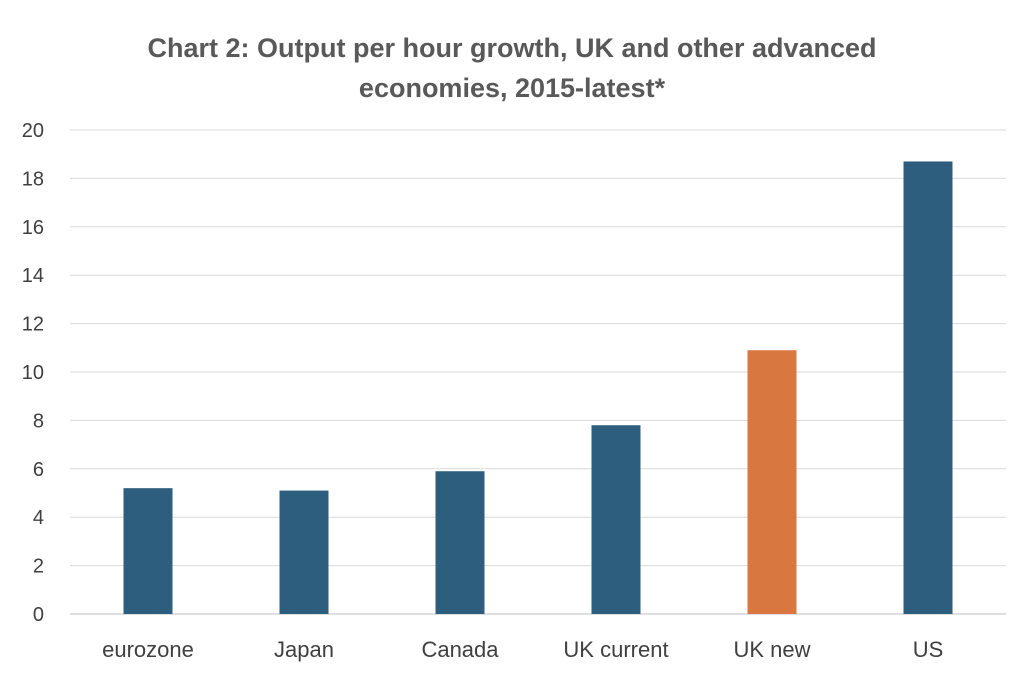 The image size is (1024, 682). Describe the element at coordinates (38, 567) in the screenshot. I see `y-tick-label: 2` at that location.